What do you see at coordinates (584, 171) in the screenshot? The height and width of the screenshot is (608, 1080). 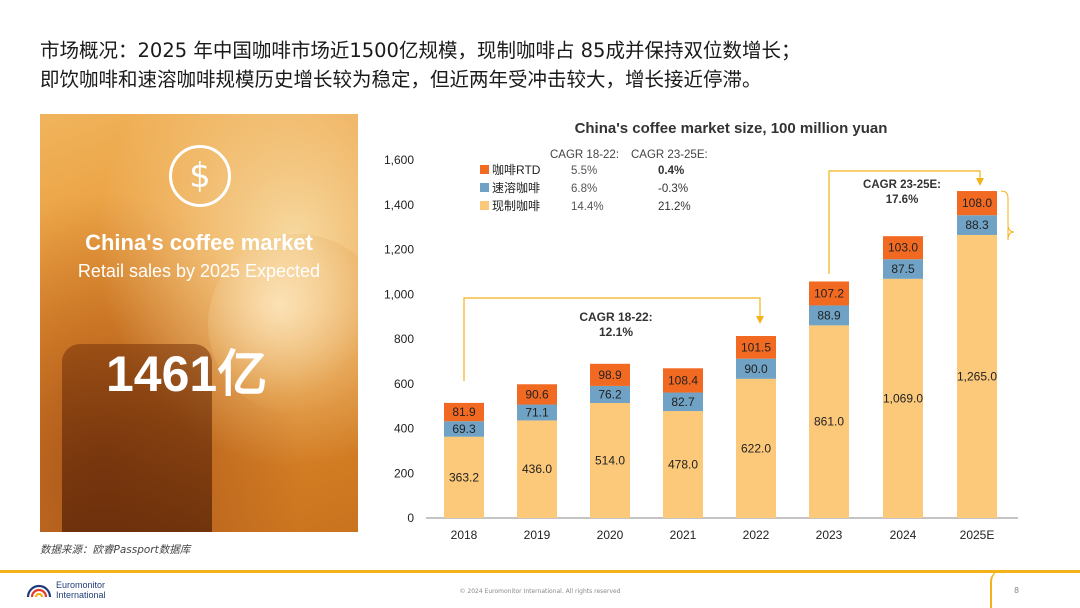 I see `cagr-18-22-value: 5.5%` at bounding box center [584, 171].